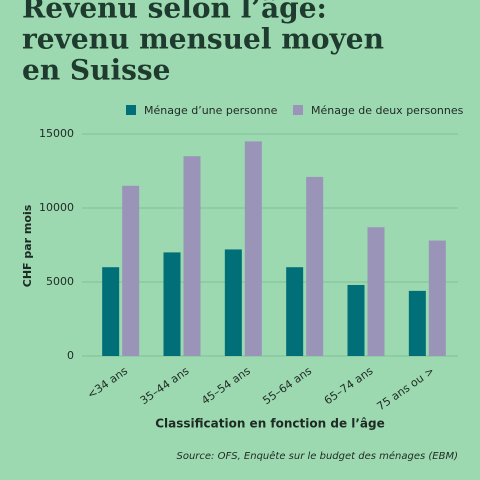 This screenshot has width=480, height=480. I want to click on legend-label: Ménage d’une personne, so click(211, 110).